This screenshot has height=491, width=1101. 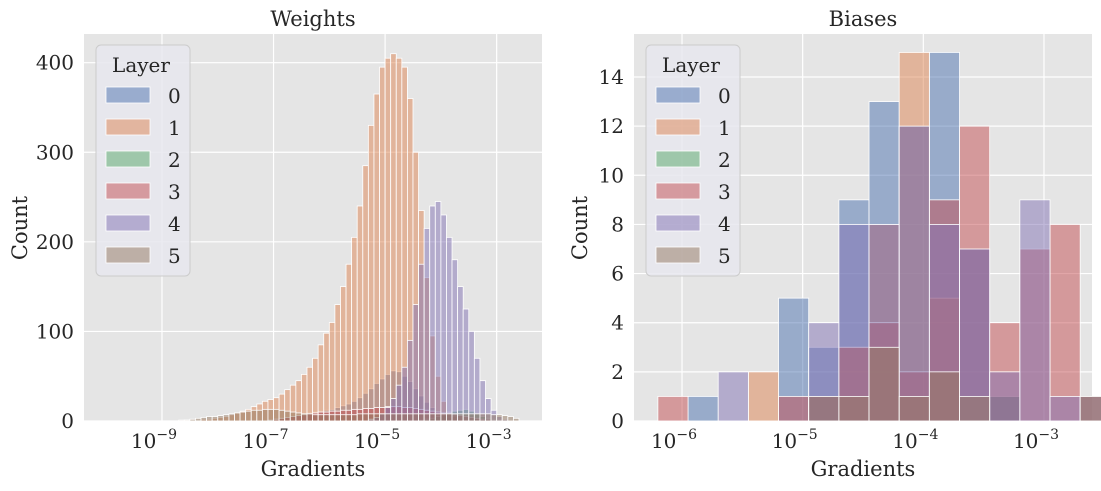 What do you see at coordinates (154, 440) in the screenshot?
I see `weights-x-tick-label: 10⁻⁹` at bounding box center [154, 440].